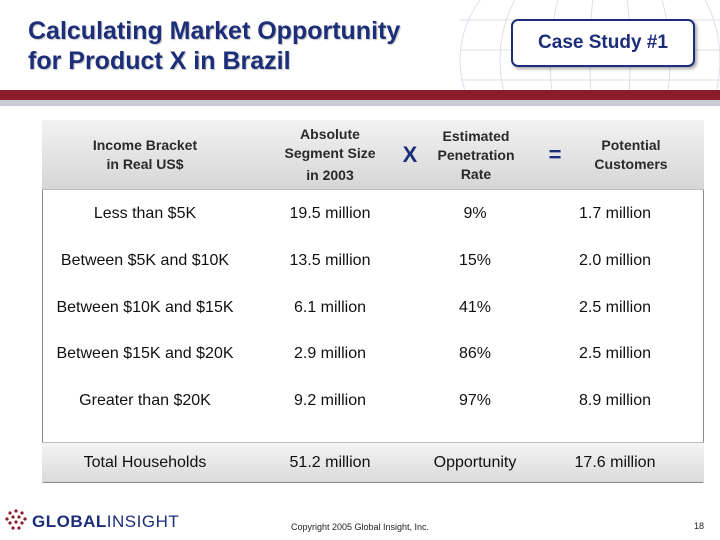  What do you see at coordinates (698, 526) in the screenshot?
I see `page-number: 18` at bounding box center [698, 526].